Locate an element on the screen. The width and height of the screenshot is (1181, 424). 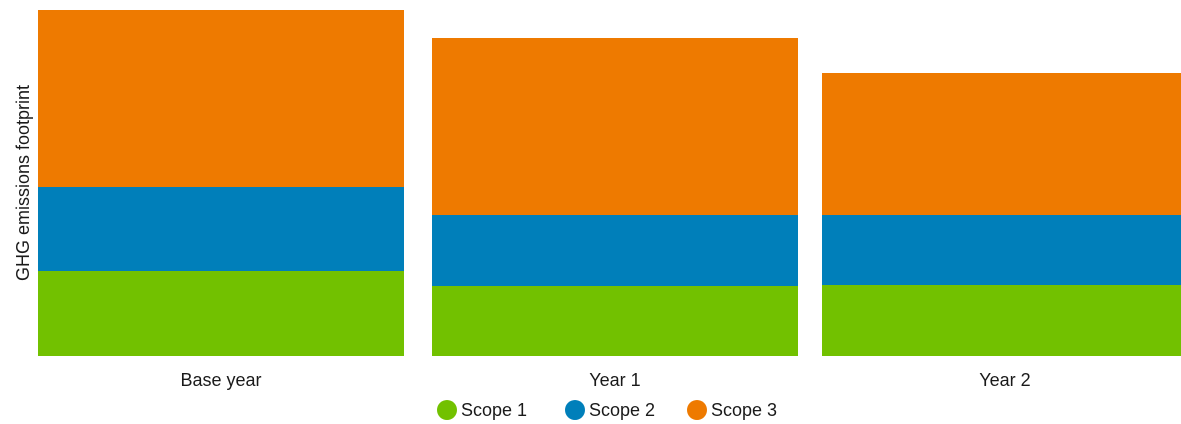
legend-item-scope-2: Scope 2 is located at coordinates (610, 410).